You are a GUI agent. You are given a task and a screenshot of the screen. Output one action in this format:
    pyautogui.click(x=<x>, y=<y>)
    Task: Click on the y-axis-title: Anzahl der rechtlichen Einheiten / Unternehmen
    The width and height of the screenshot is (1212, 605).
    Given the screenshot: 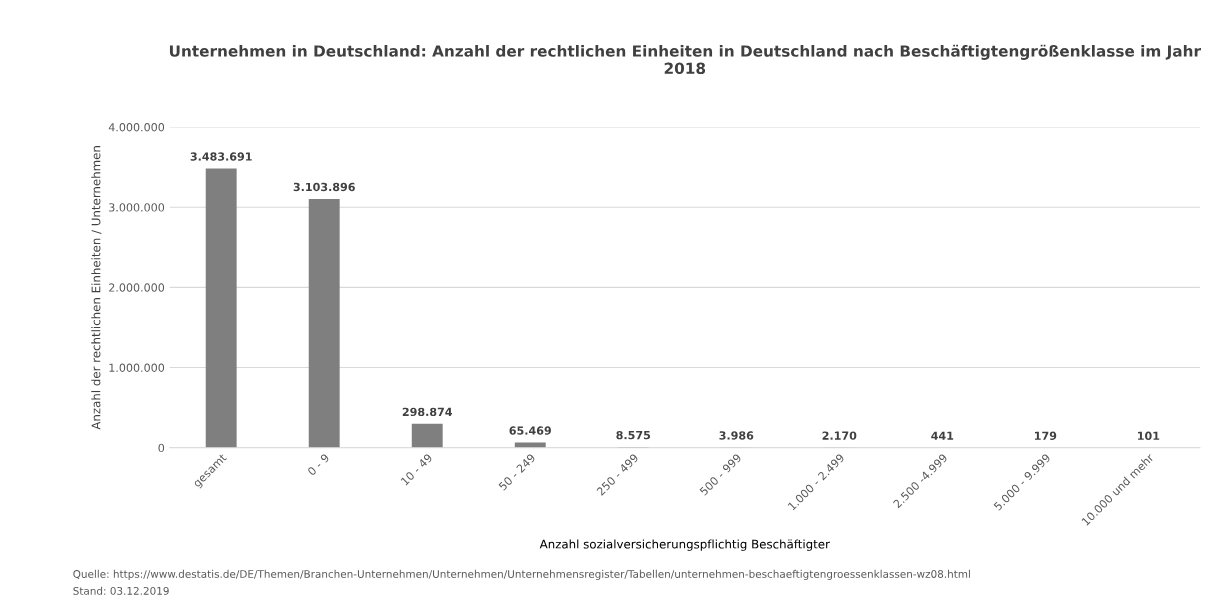 What is the action you would take?
    pyautogui.click(x=96, y=288)
    